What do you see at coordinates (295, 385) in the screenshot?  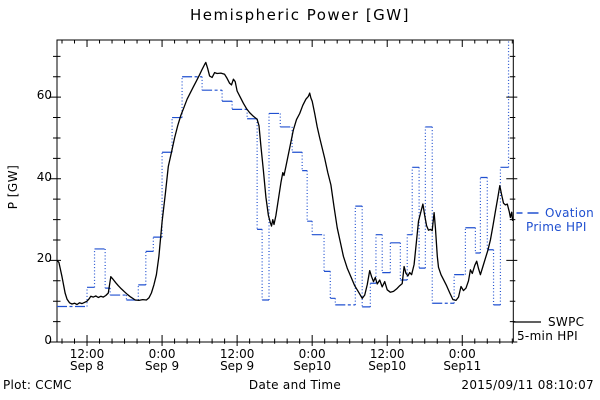 I see `x-axis-label: Date and Time` at bounding box center [295, 385].